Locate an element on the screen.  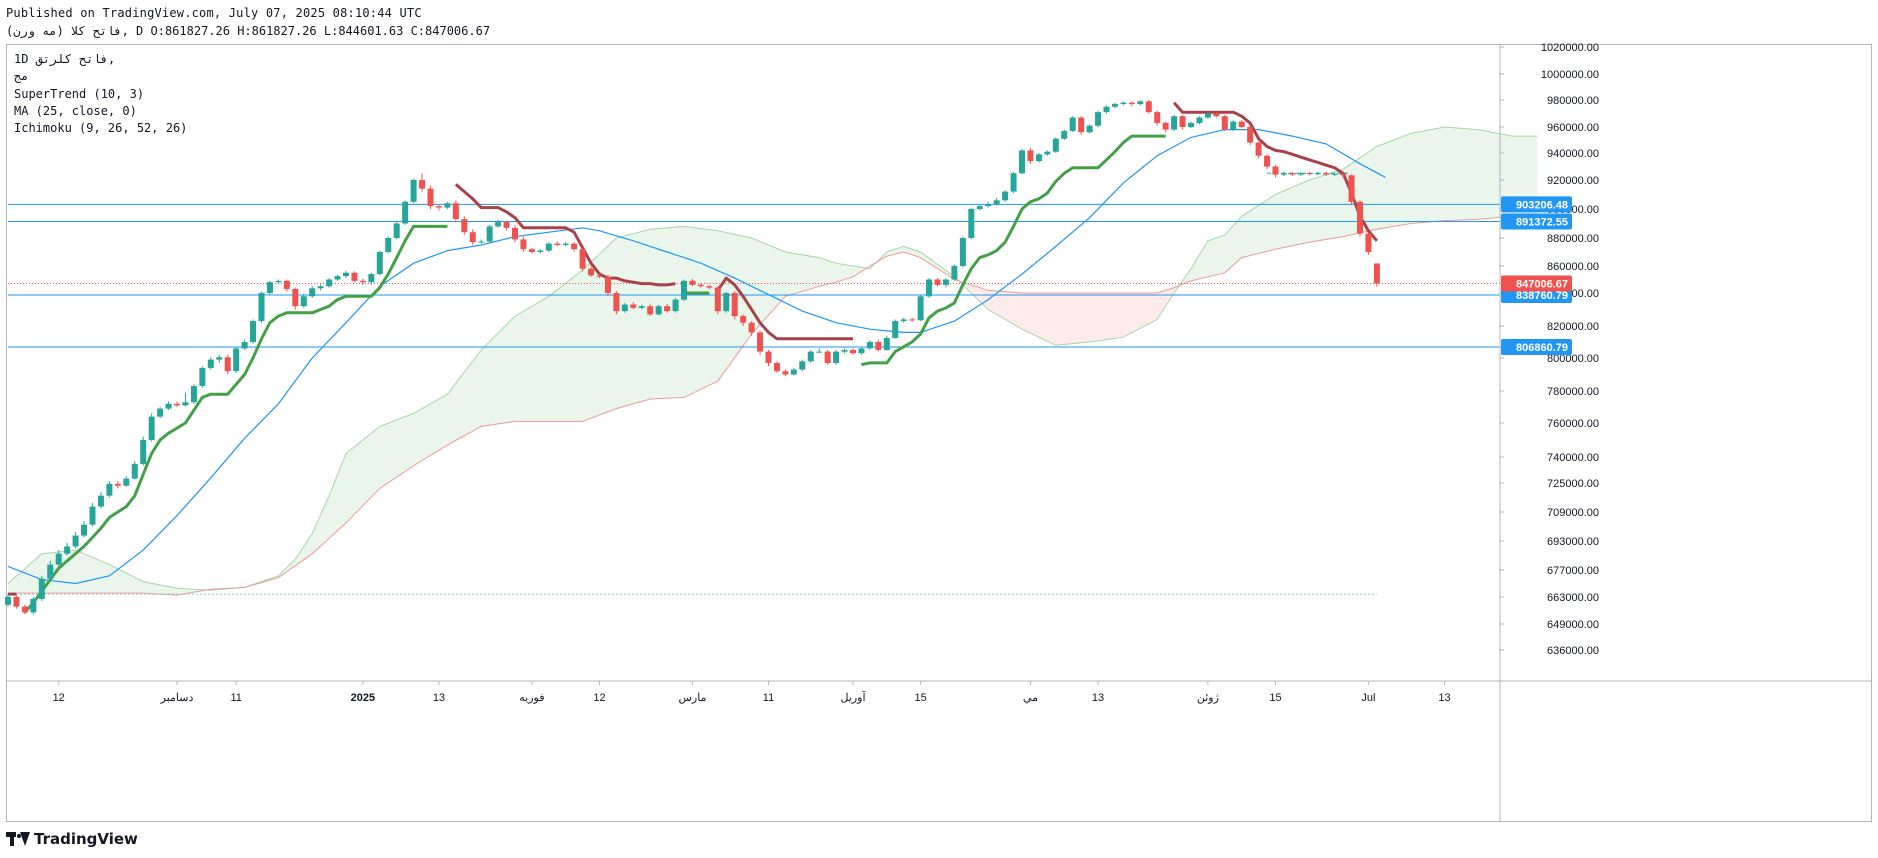
legend-ichimoku: Ichimoku (9, 26, 52, 26) is located at coordinates (101, 128).